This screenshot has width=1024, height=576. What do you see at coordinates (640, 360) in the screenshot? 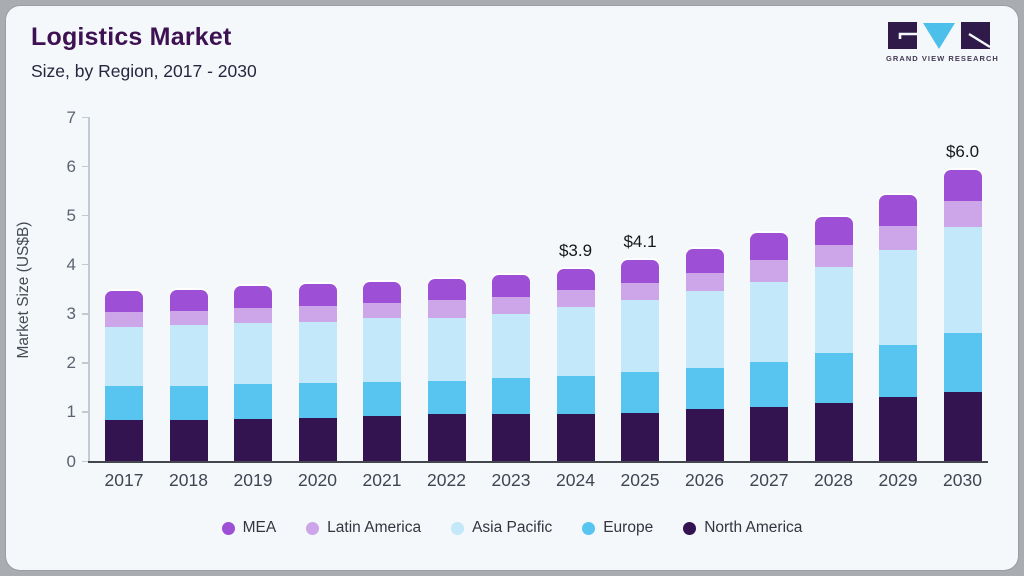
I see `bar-2025` at bounding box center [640, 360].